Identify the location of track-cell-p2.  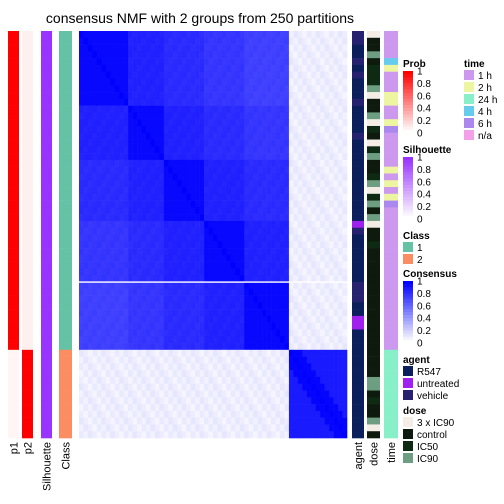
(27, 367).